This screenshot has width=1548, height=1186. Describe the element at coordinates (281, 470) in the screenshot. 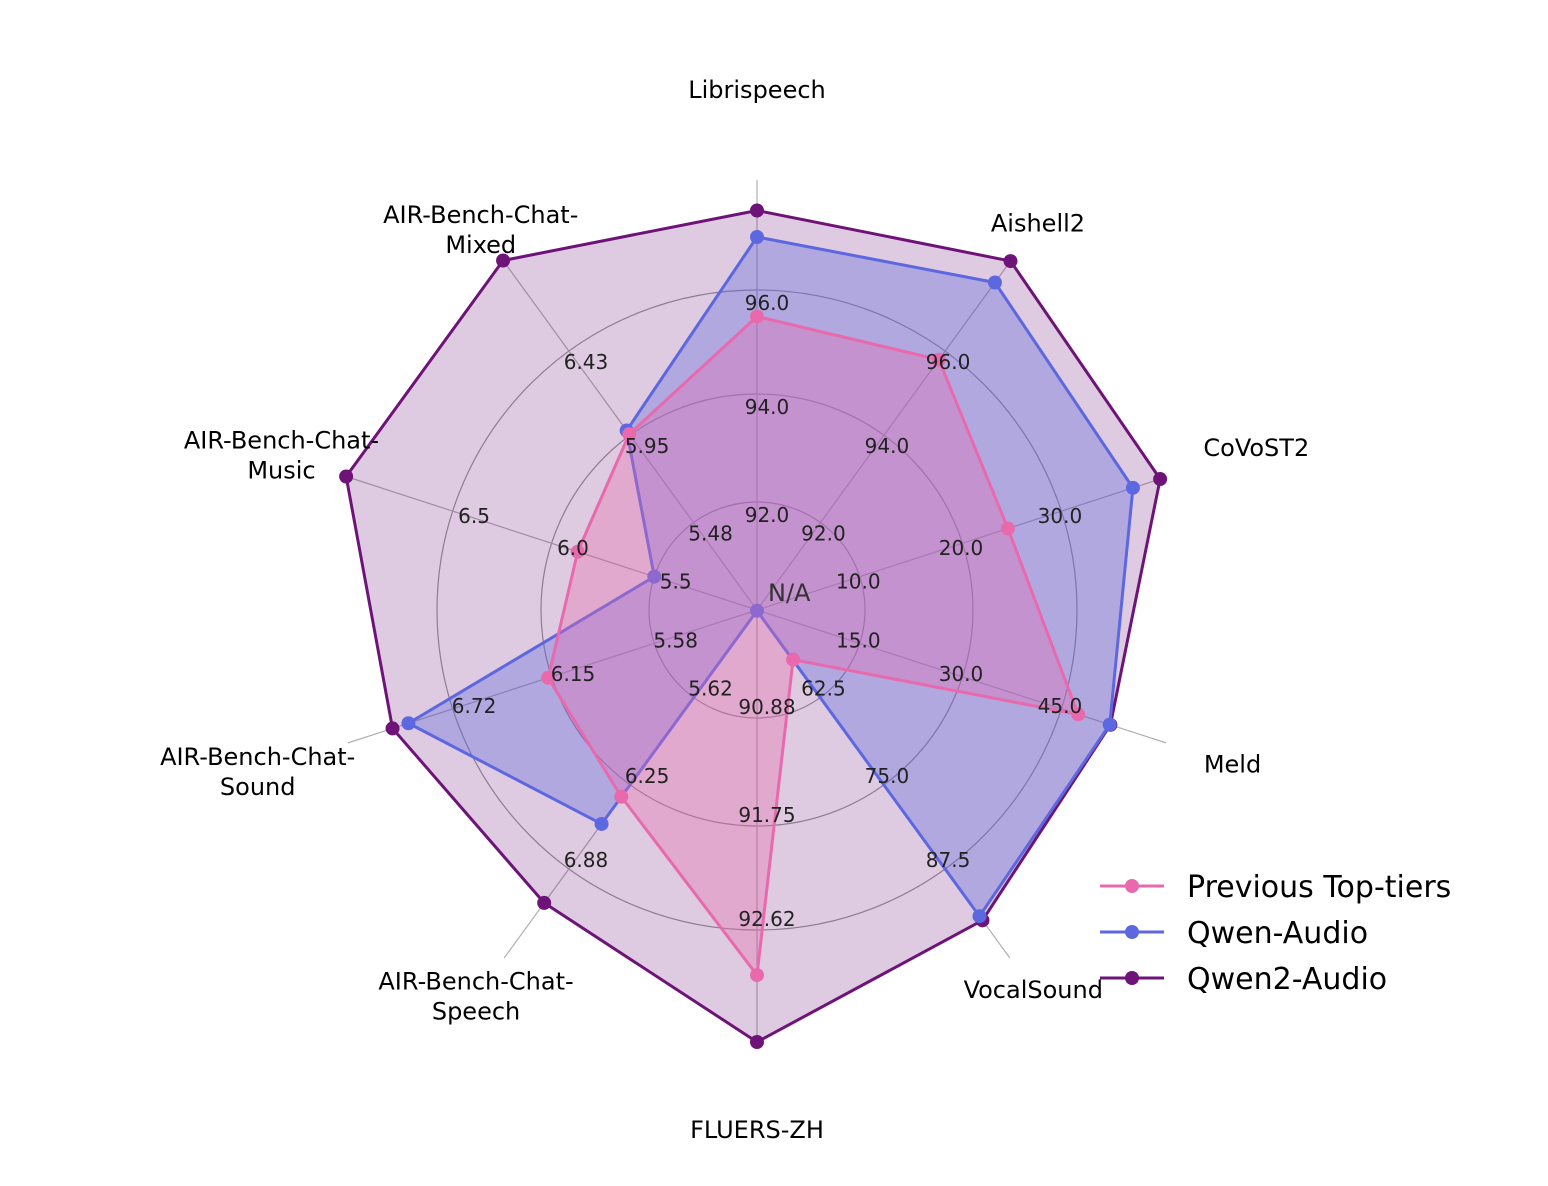

I see `axis-label-line: Music` at that location.